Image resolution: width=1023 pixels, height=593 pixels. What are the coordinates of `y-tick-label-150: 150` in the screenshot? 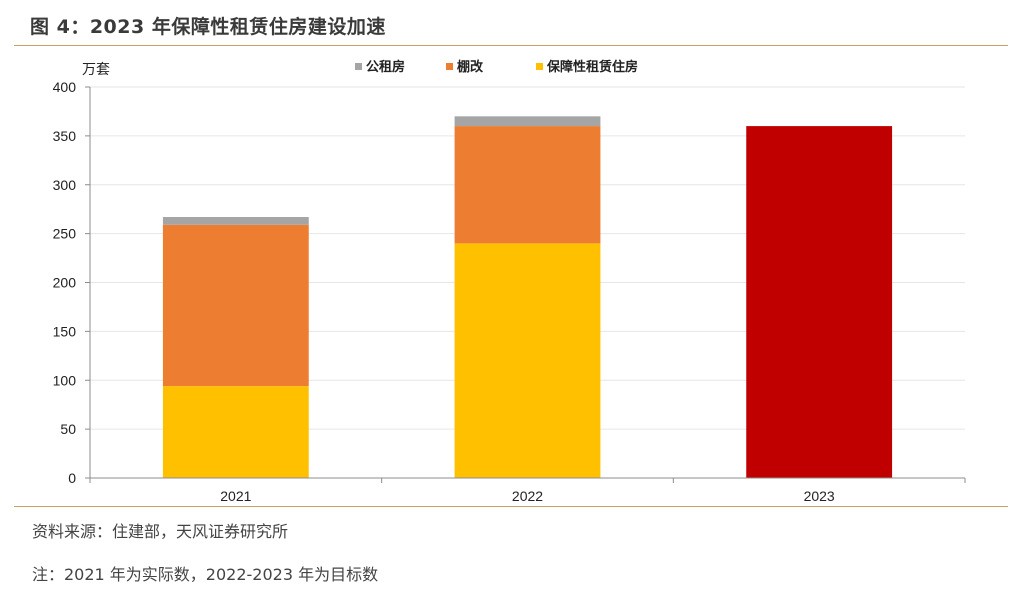 It's located at (65, 331).